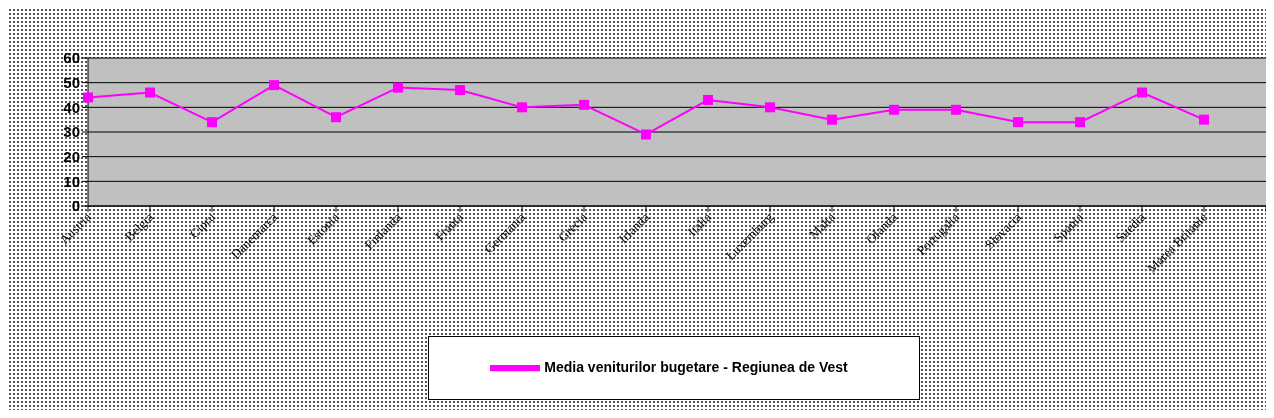 The image size is (1274, 418). What do you see at coordinates (696, 366) in the screenshot?
I see `legend-label: Media veniturilor bugetare - Regiunea de Vest` at bounding box center [696, 366].